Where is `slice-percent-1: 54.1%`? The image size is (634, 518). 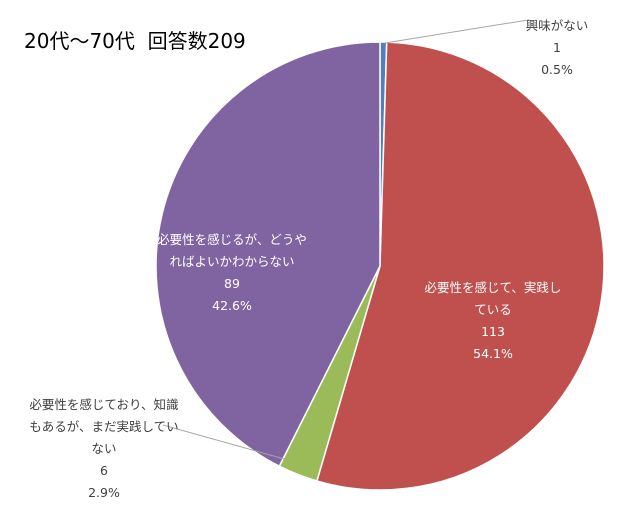 slice-percent-1: 54.1% is located at coordinates (493, 353).